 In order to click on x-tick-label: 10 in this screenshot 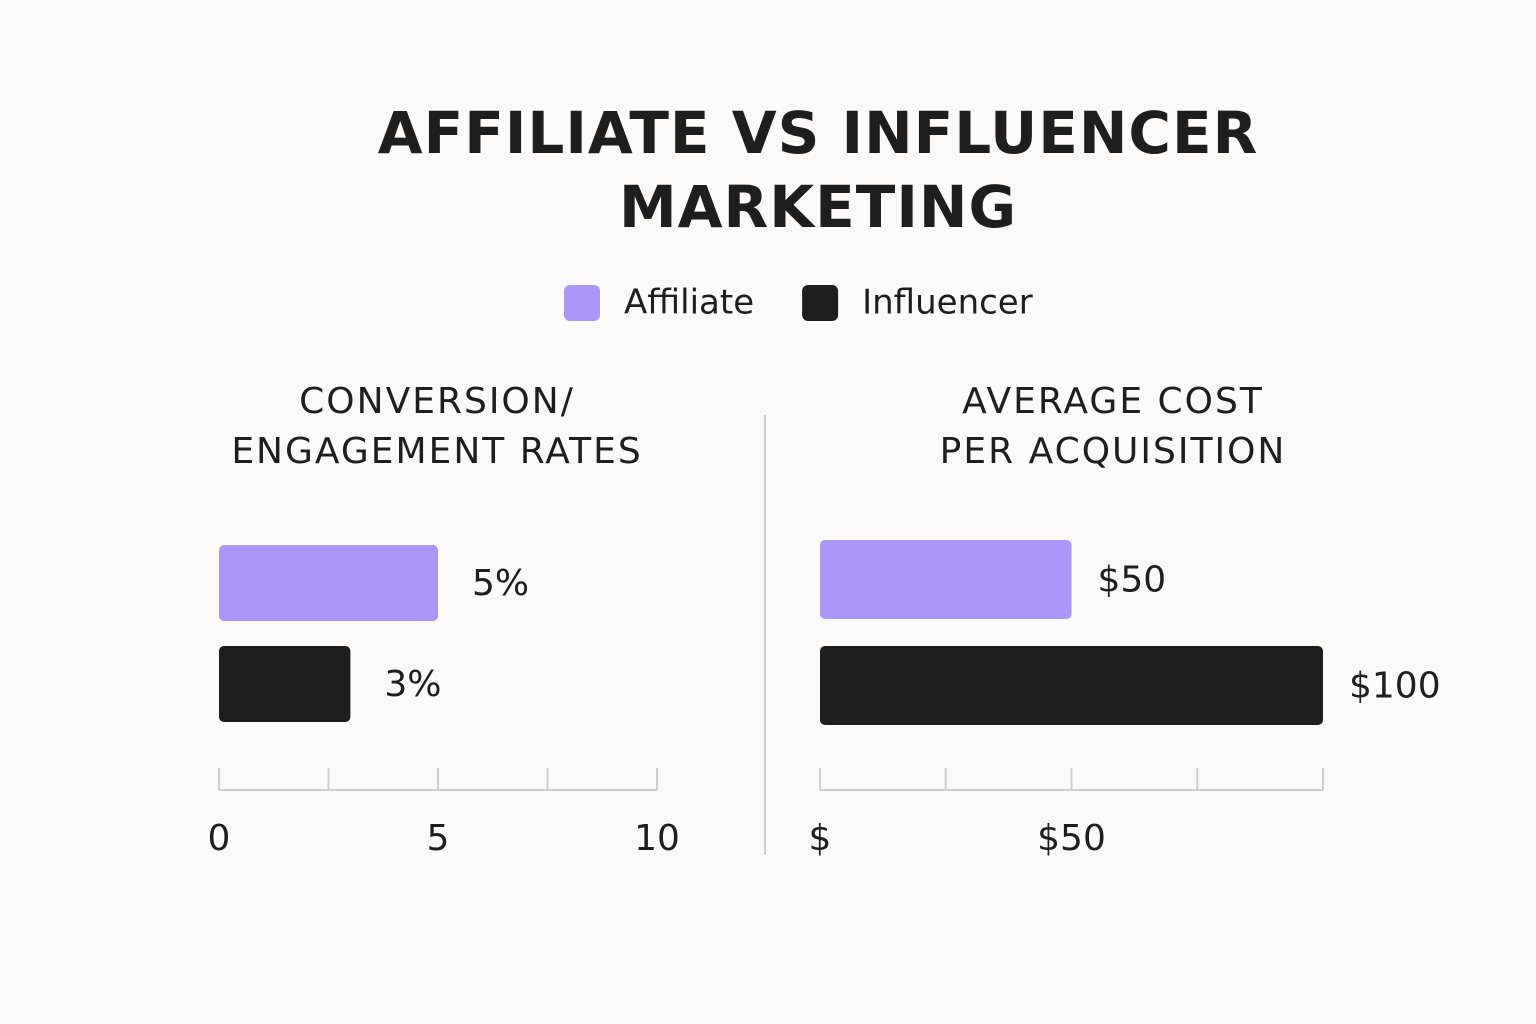, I will do `click(657, 838)`.